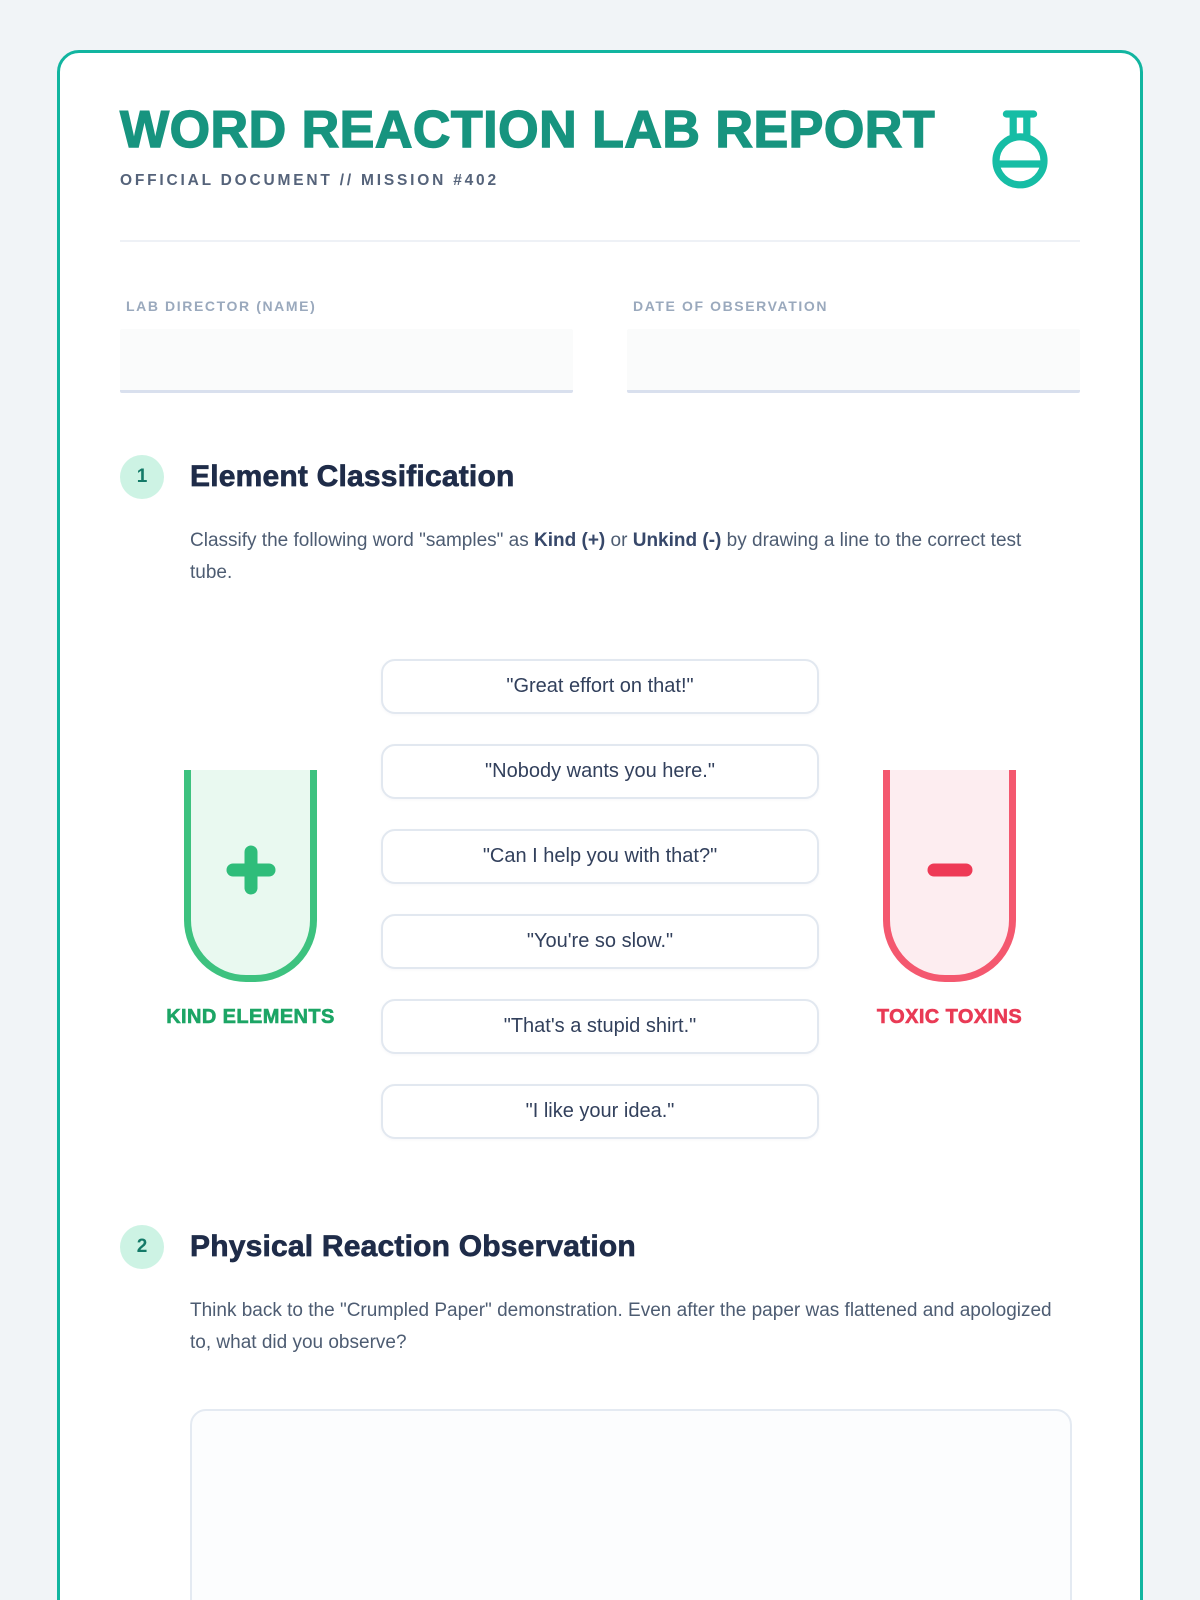  What do you see at coordinates (309, 180) in the screenshot?
I see `page-subtitle: OFFICIAL DOCUMENT // MISSION #402` at bounding box center [309, 180].